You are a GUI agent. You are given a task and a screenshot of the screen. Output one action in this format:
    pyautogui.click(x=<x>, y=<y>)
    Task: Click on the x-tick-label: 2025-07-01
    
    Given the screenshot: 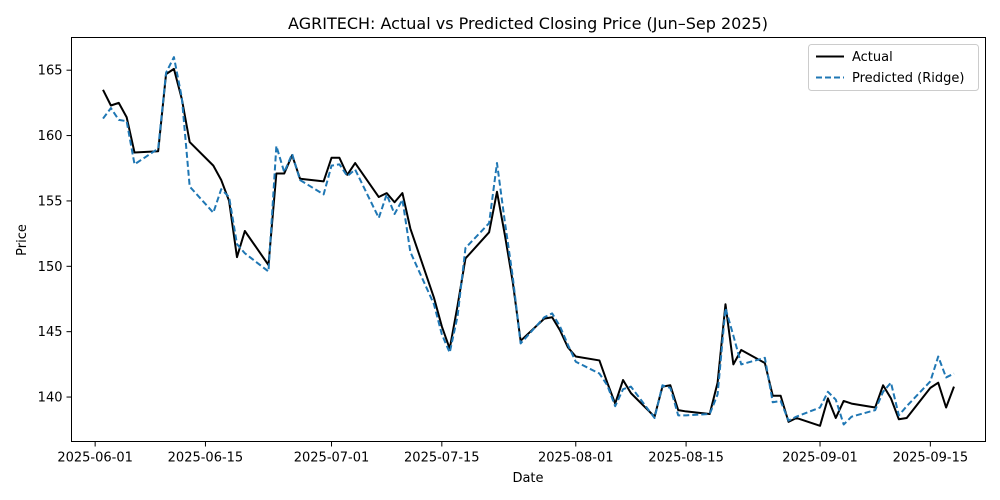 What is the action you would take?
    pyautogui.click(x=332, y=458)
    